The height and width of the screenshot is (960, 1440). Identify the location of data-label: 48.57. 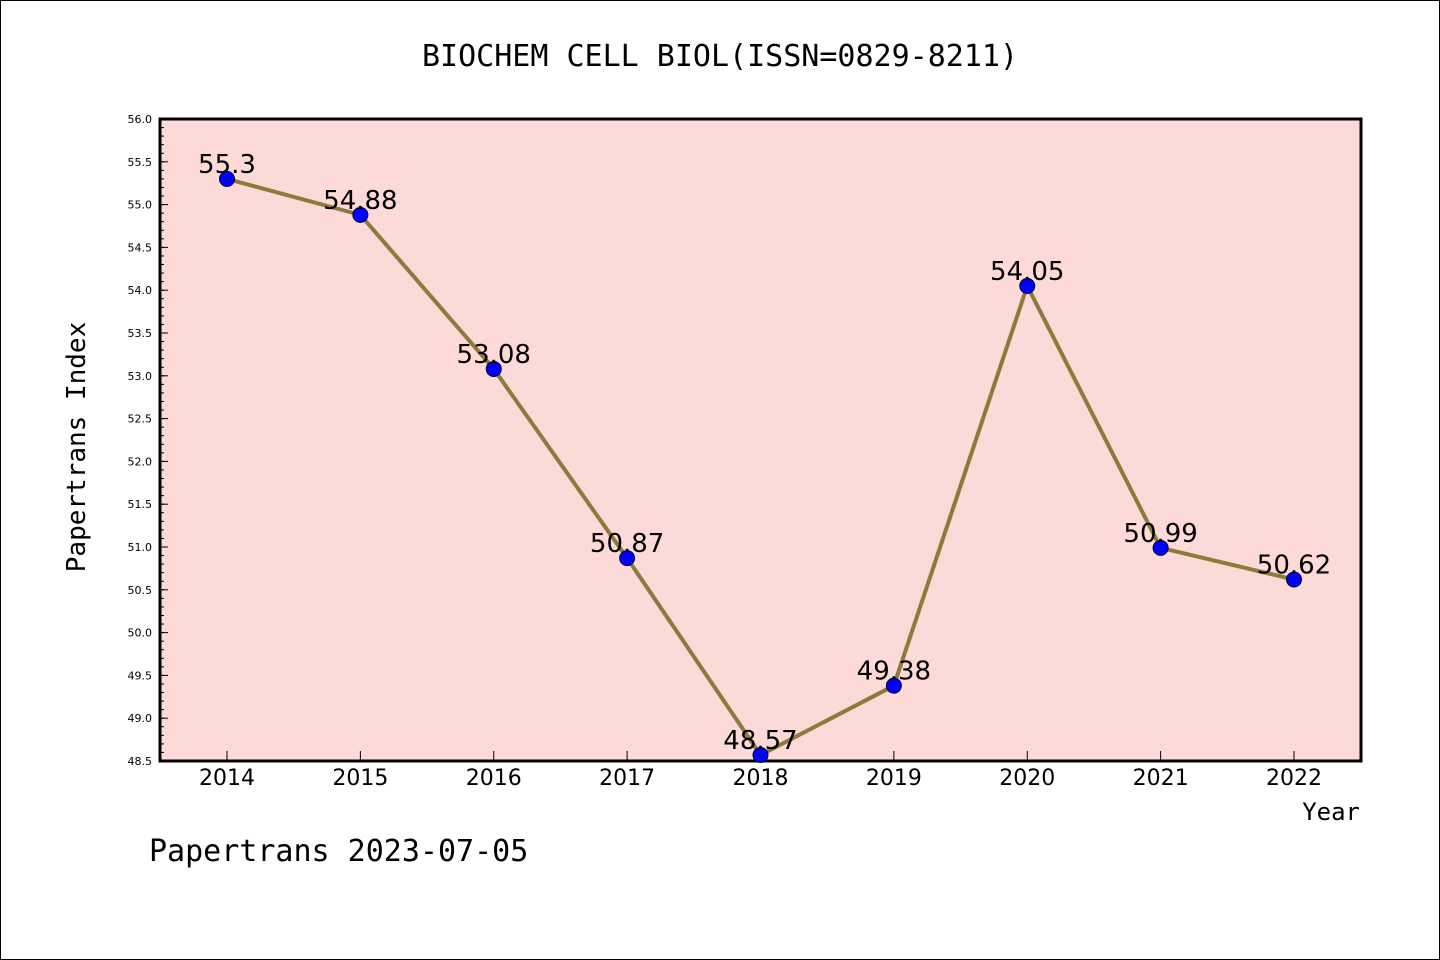
(760, 741).